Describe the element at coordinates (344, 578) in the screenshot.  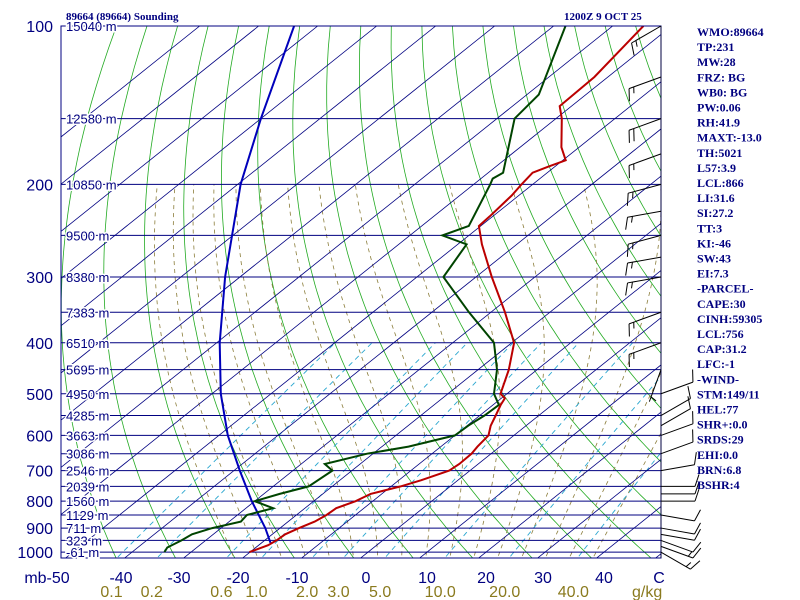
I see `temperature-labels: mb-50 -40 -30 -20 -10 0 10 20 30 40 C` at that location.